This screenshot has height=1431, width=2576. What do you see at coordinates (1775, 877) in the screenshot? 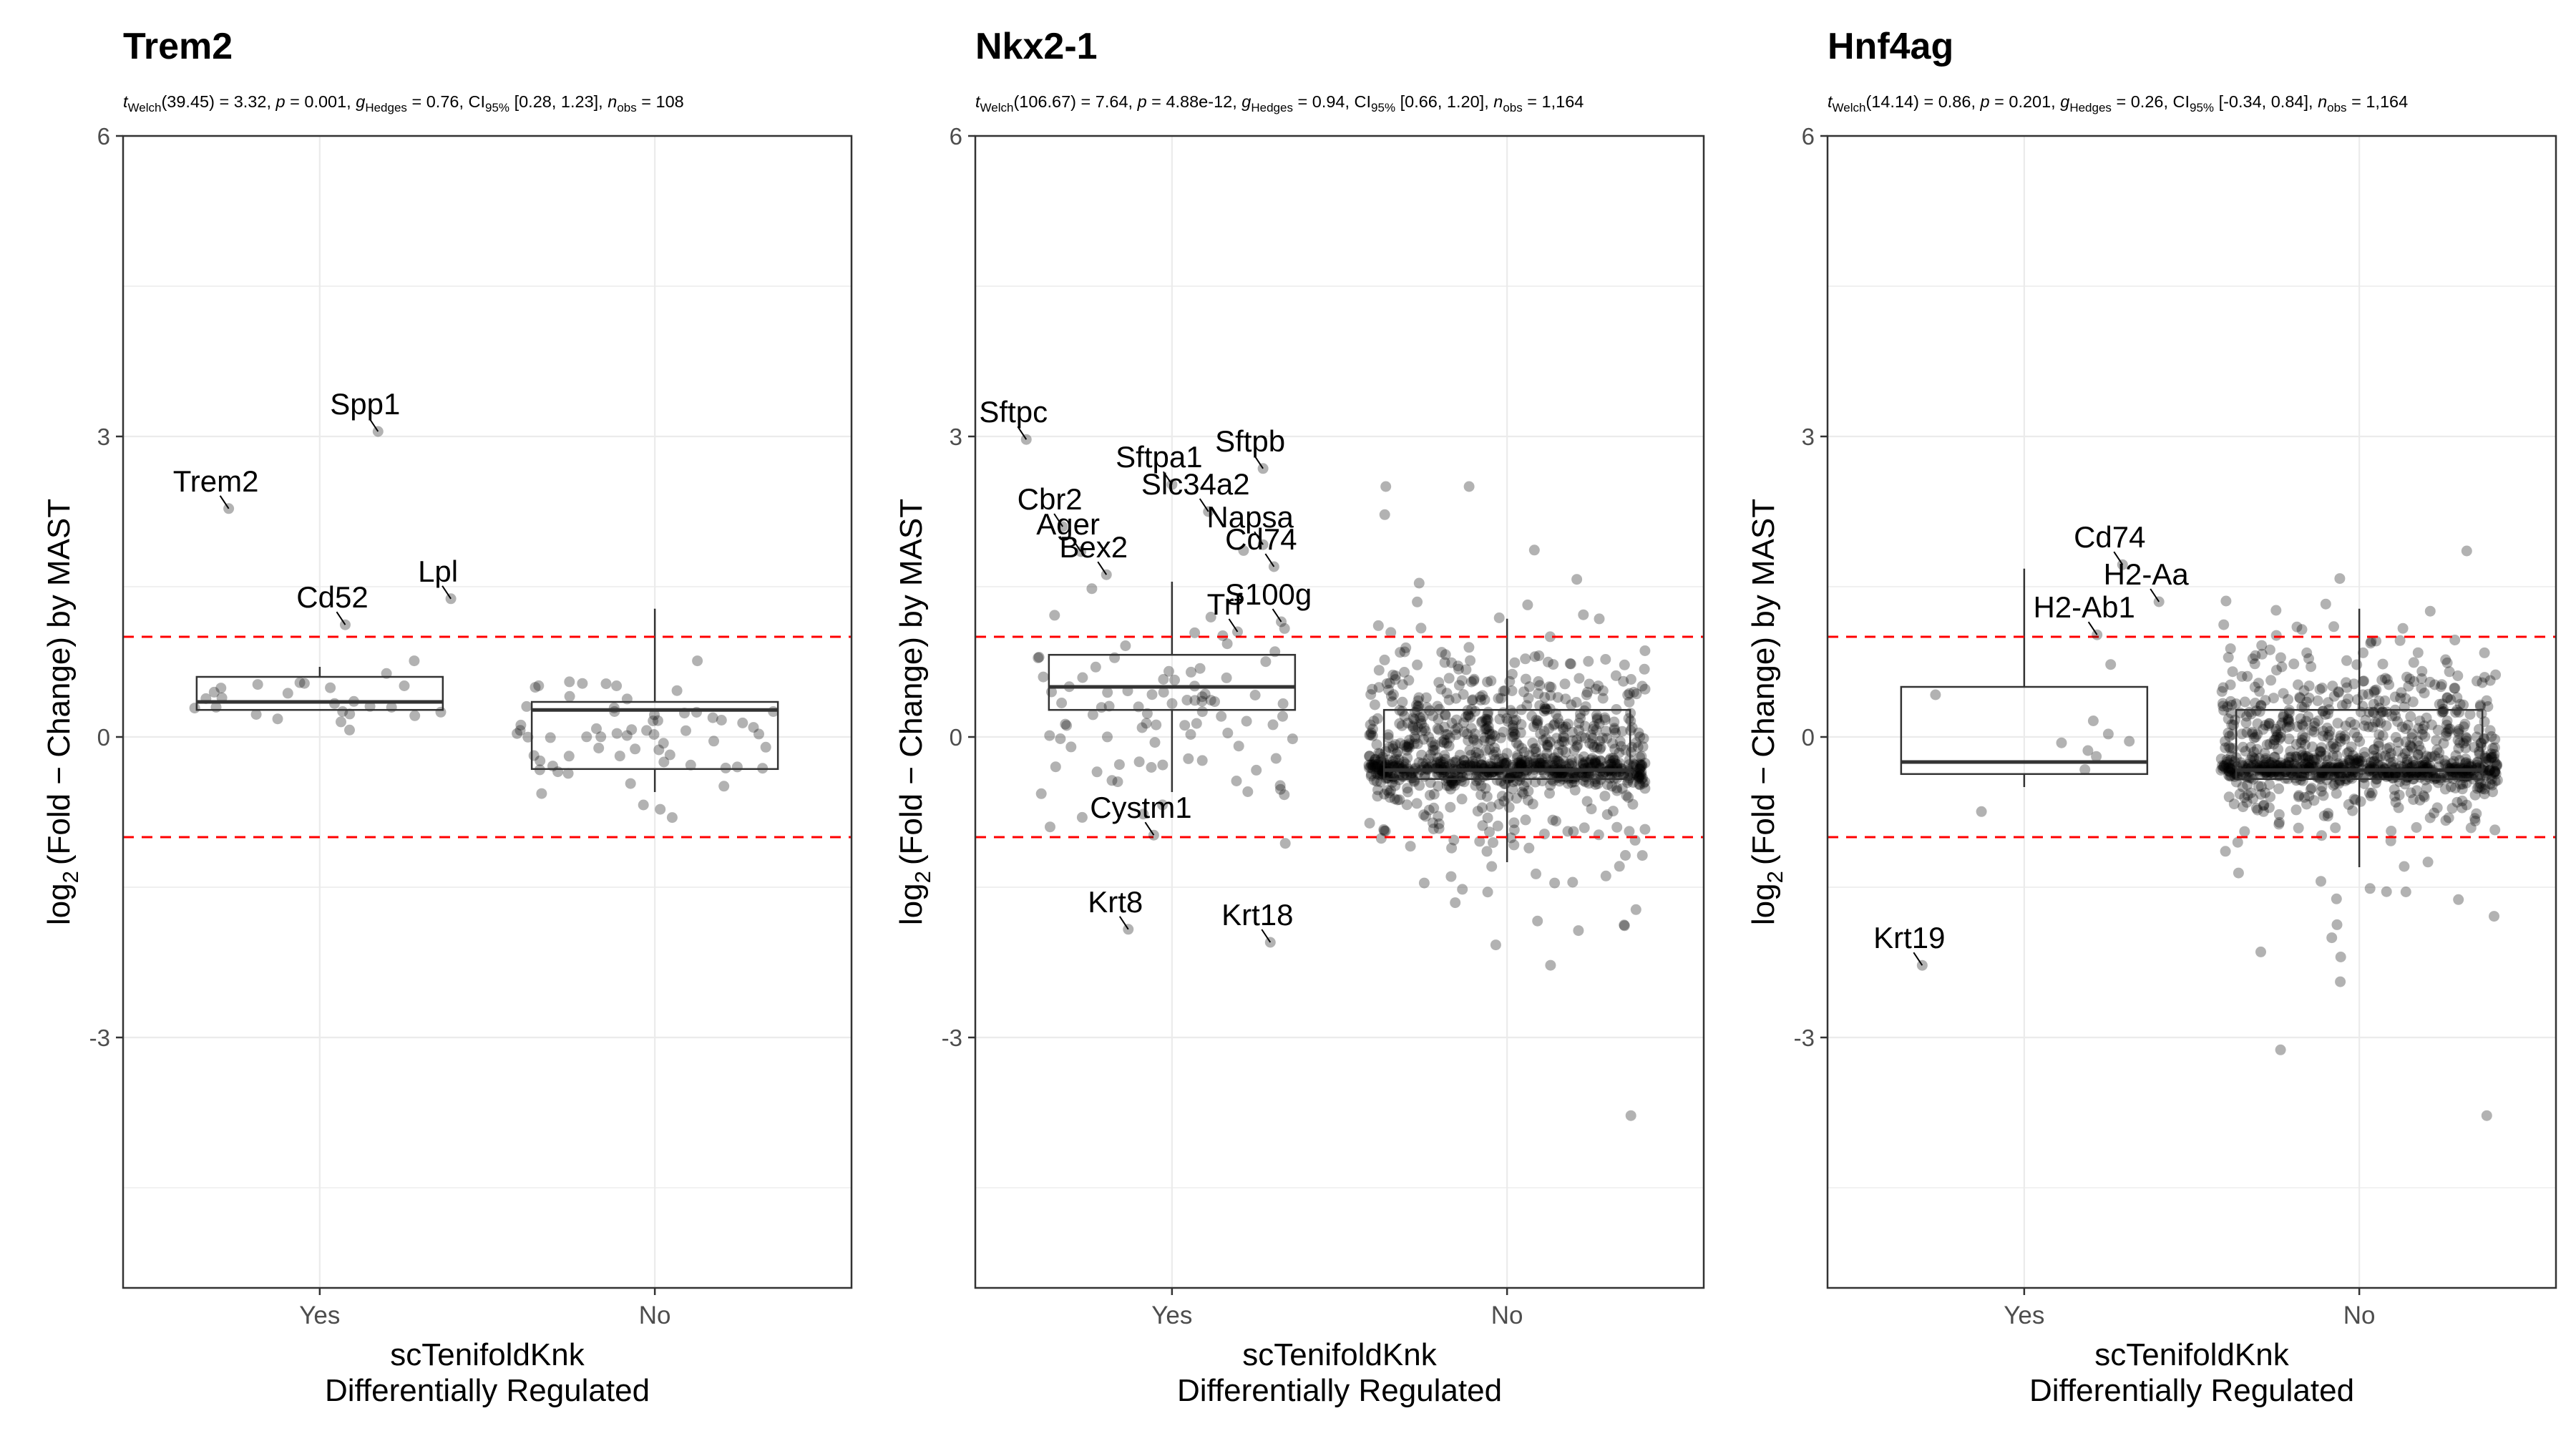
I see `y-axis-title-sub: 2` at bounding box center [1775, 877].